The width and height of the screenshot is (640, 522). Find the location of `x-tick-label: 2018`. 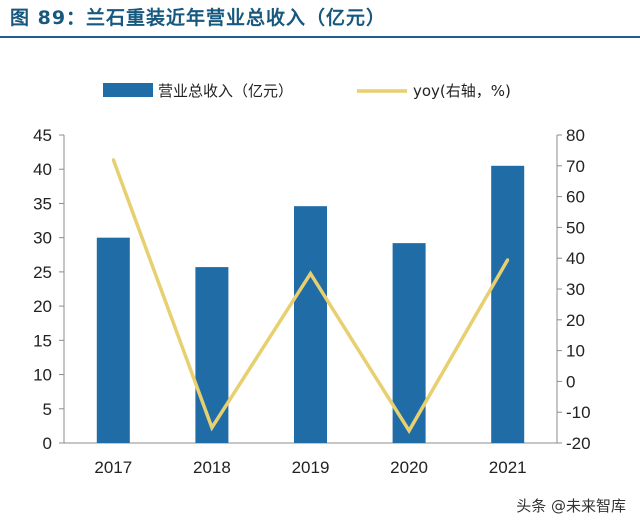

x-tick-label: 2018 is located at coordinates (212, 467).